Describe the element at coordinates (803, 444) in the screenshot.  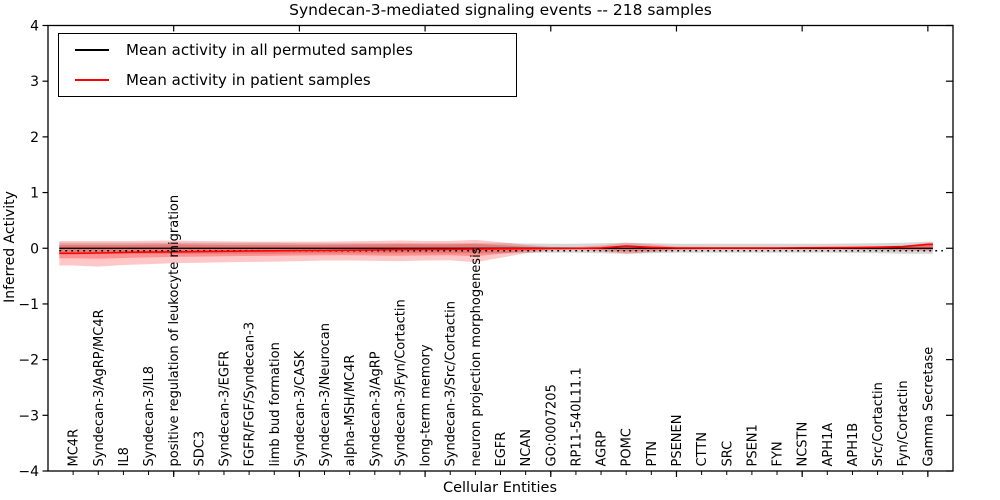
I see `x-tick-label: NCSTN` at that location.